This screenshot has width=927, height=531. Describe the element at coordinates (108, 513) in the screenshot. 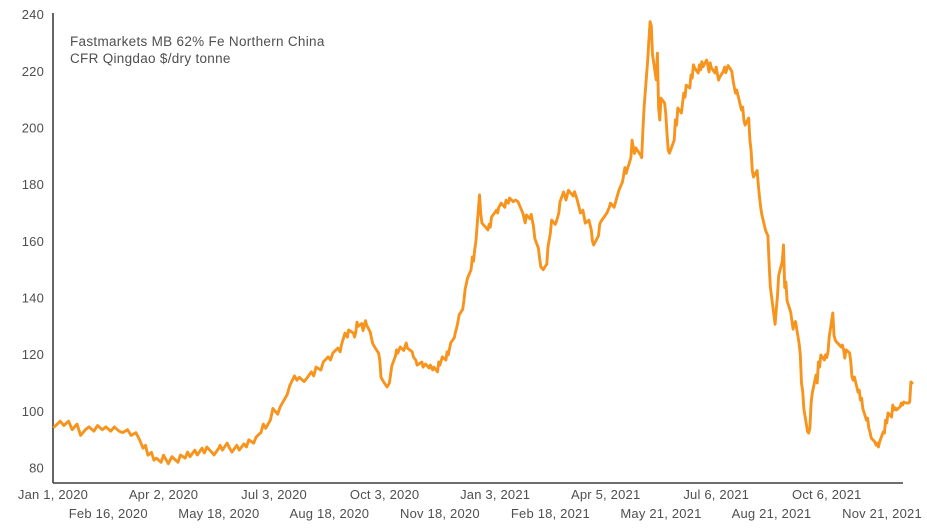

I see `x-tick-label: Feb 16, 2020` at that location.